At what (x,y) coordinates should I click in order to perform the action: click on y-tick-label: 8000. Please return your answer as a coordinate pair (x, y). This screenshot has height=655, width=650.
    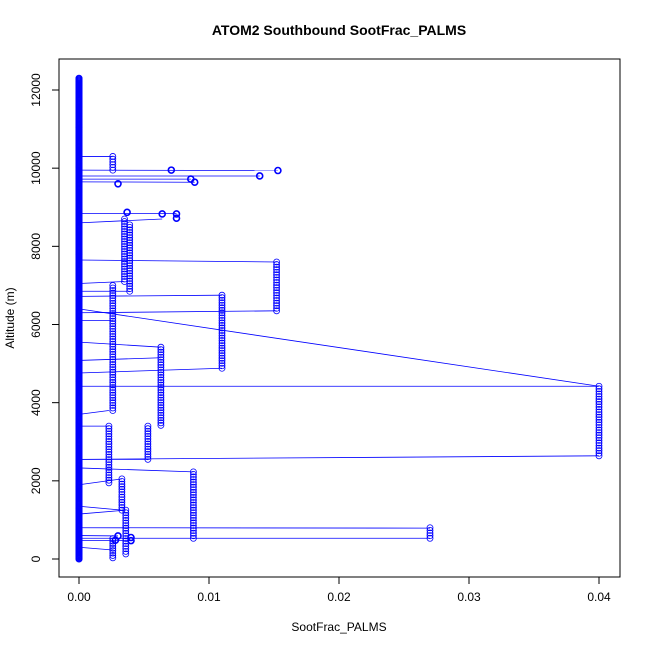
    Looking at the image, I should click on (36, 246).